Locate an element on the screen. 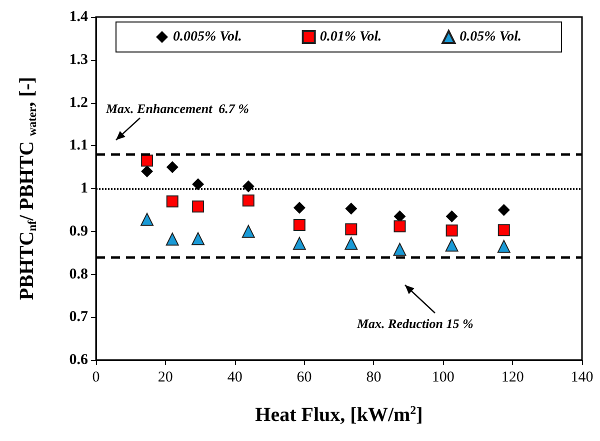  x-tick-label: 120 is located at coordinates (512, 378).